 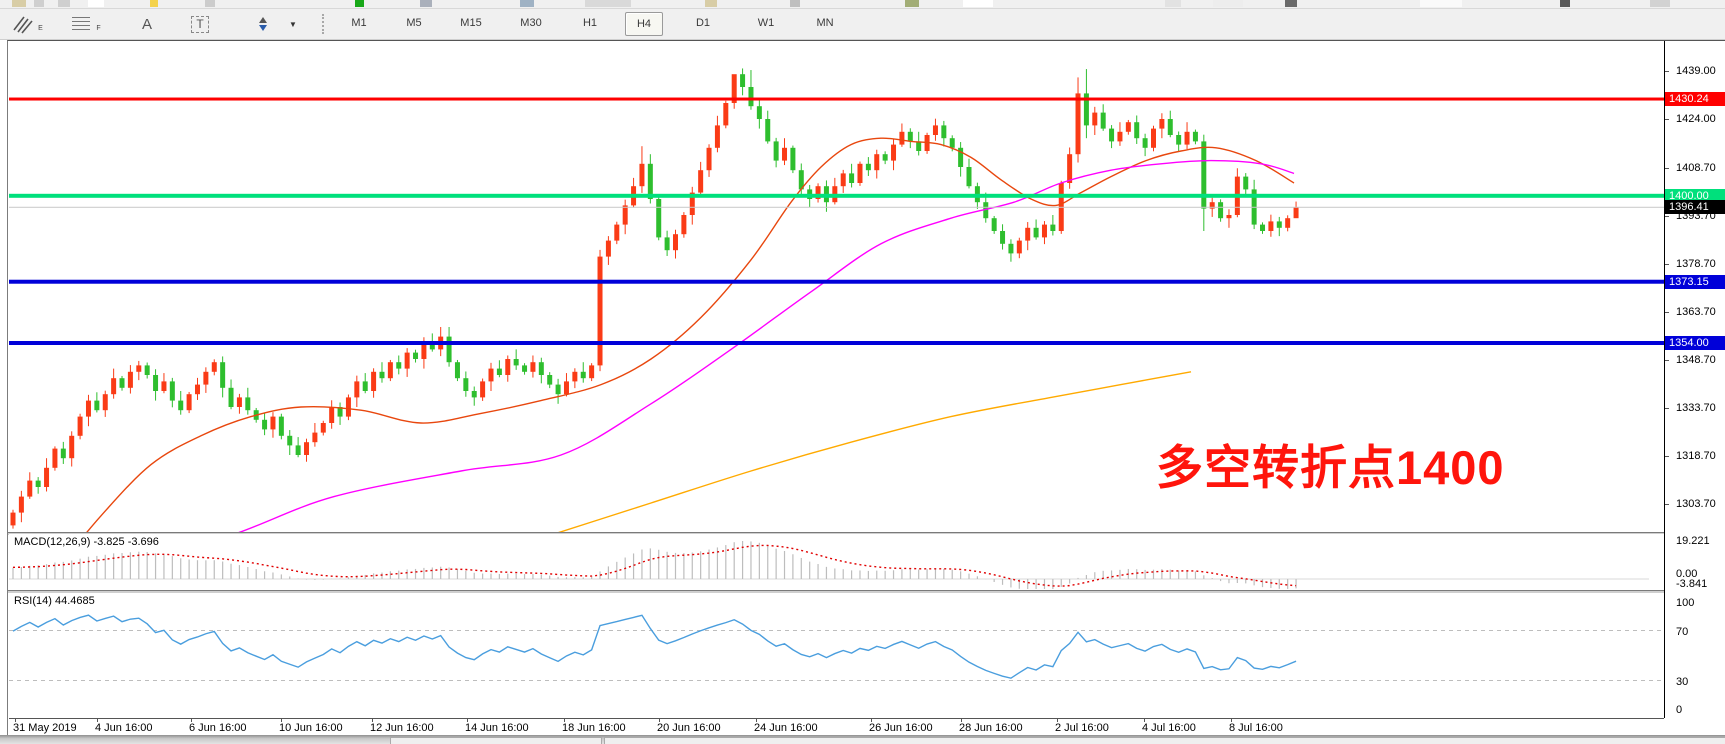 What do you see at coordinates (146, 24) in the screenshot?
I see `text-label-icon: A` at bounding box center [146, 24].